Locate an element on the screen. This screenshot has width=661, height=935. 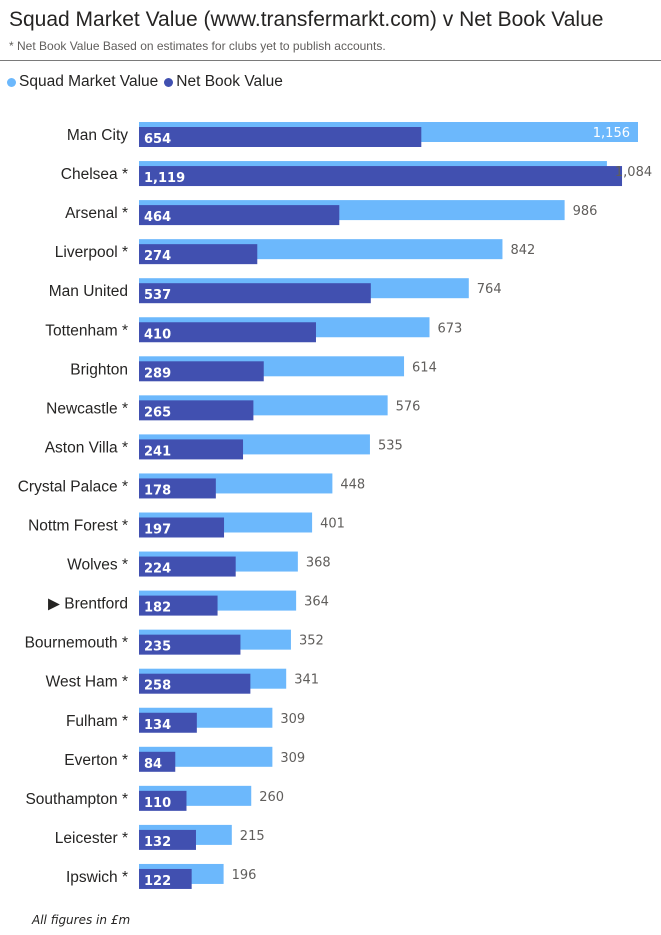
data-label-net-book-value-chelsea: 1,119 is located at coordinates (164, 178).